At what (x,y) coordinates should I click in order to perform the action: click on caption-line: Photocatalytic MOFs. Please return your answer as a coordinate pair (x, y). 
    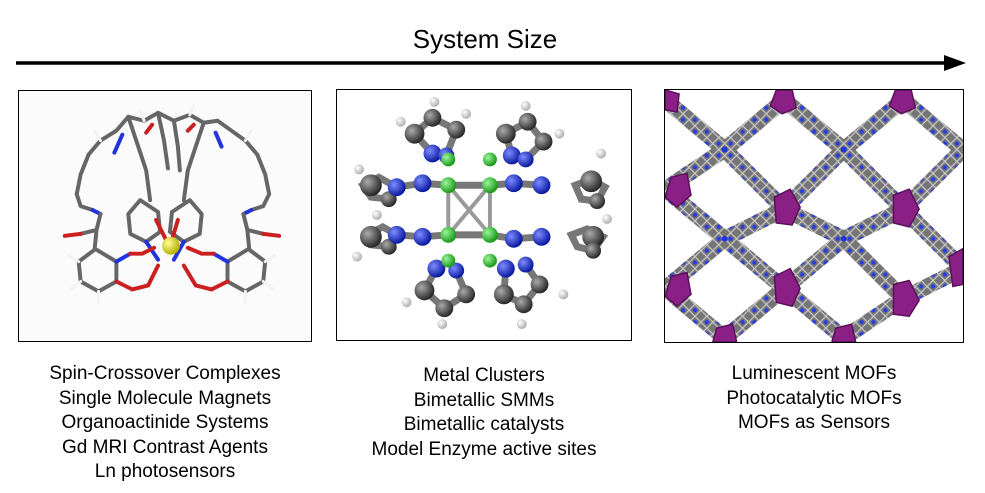
    Looking at the image, I should click on (814, 398).